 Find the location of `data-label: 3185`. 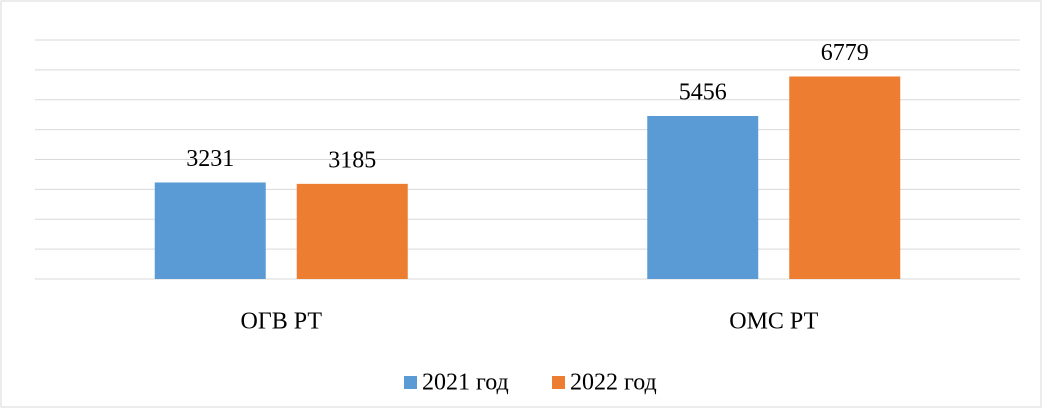

data-label: 3185 is located at coordinates (352, 160).